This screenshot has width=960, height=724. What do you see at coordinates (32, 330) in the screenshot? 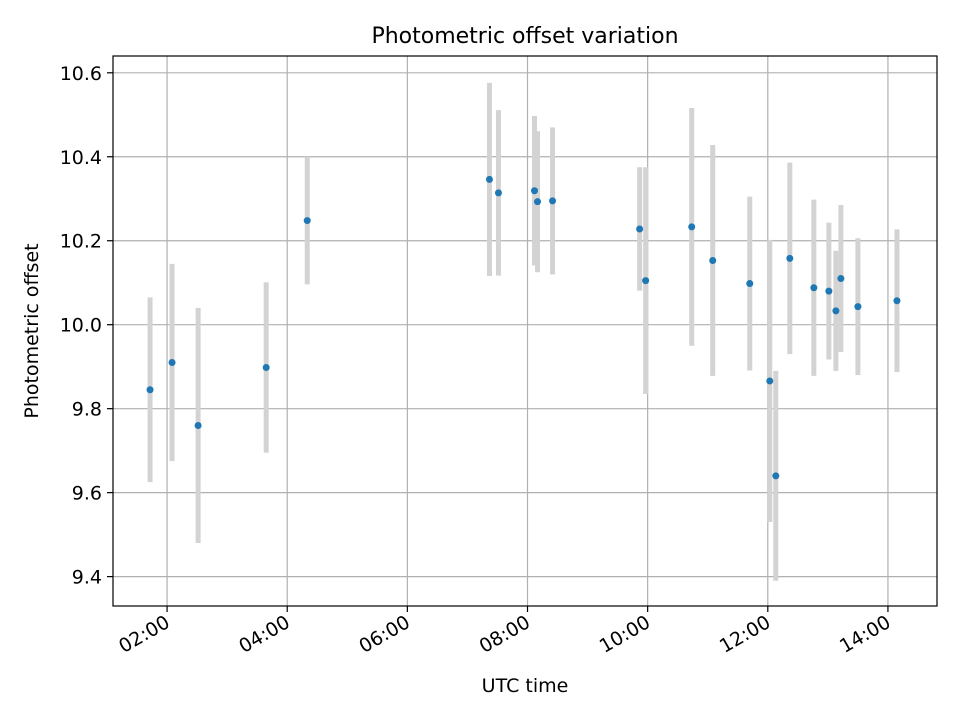
I see `y-axis-label: Photometric offset` at bounding box center [32, 330].